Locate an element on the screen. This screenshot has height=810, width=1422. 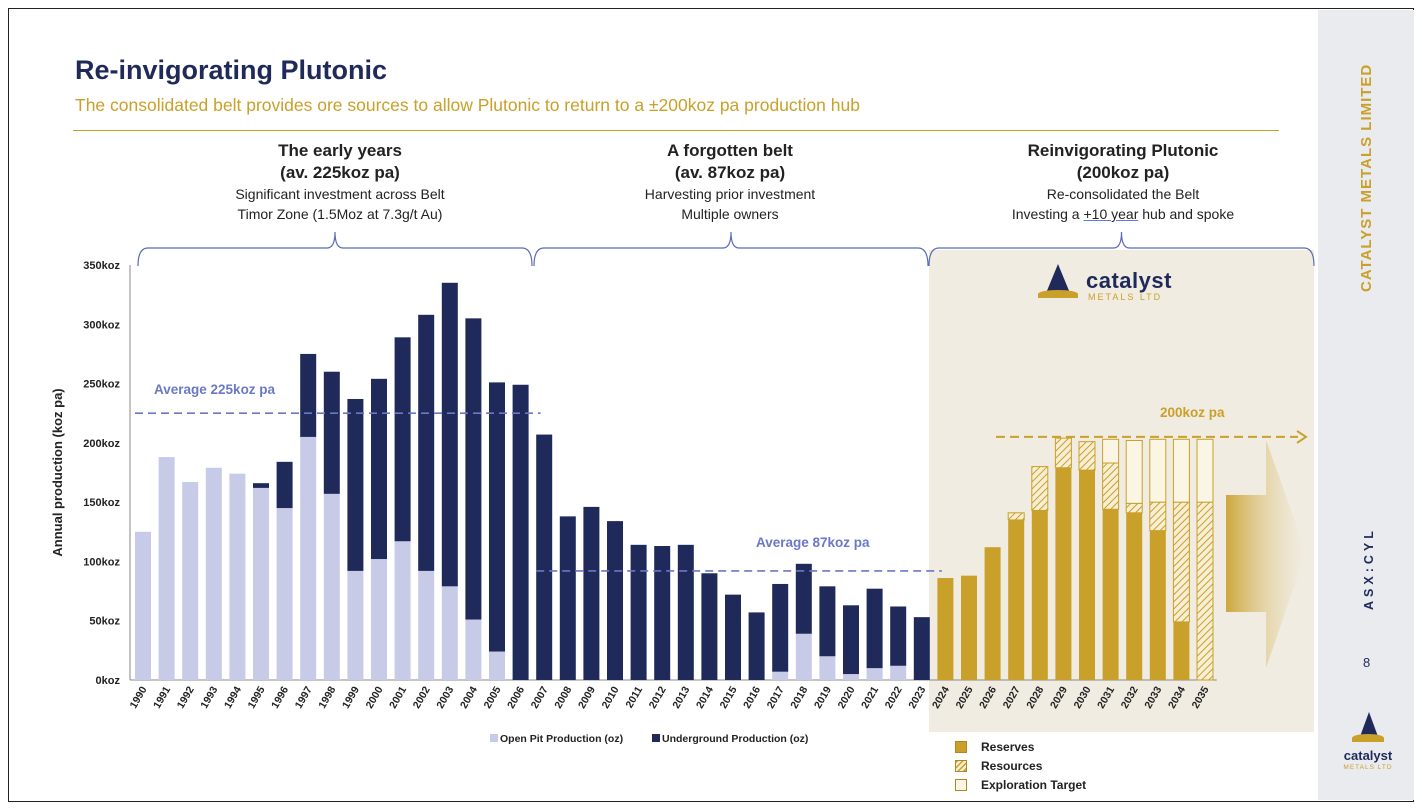
x-tick-label: 2008 is located at coordinates (563, 697).